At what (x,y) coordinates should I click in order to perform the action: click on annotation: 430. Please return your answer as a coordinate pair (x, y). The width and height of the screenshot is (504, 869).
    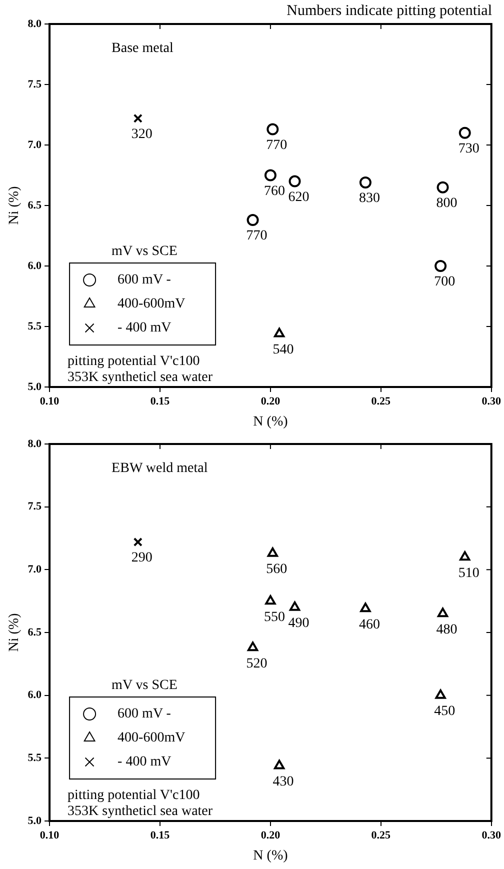
    Looking at the image, I should click on (283, 782).